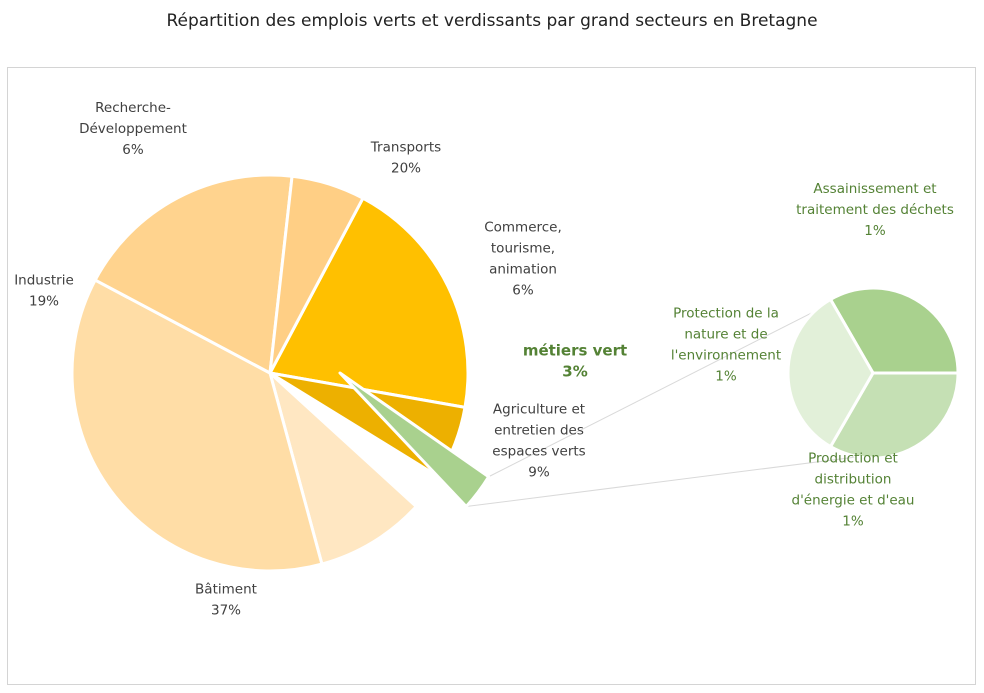 This screenshot has width=984, height=693. What do you see at coordinates (405, 158) in the screenshot?
I see `transports-label: Transports 20%` at bounding box center [405, 158].